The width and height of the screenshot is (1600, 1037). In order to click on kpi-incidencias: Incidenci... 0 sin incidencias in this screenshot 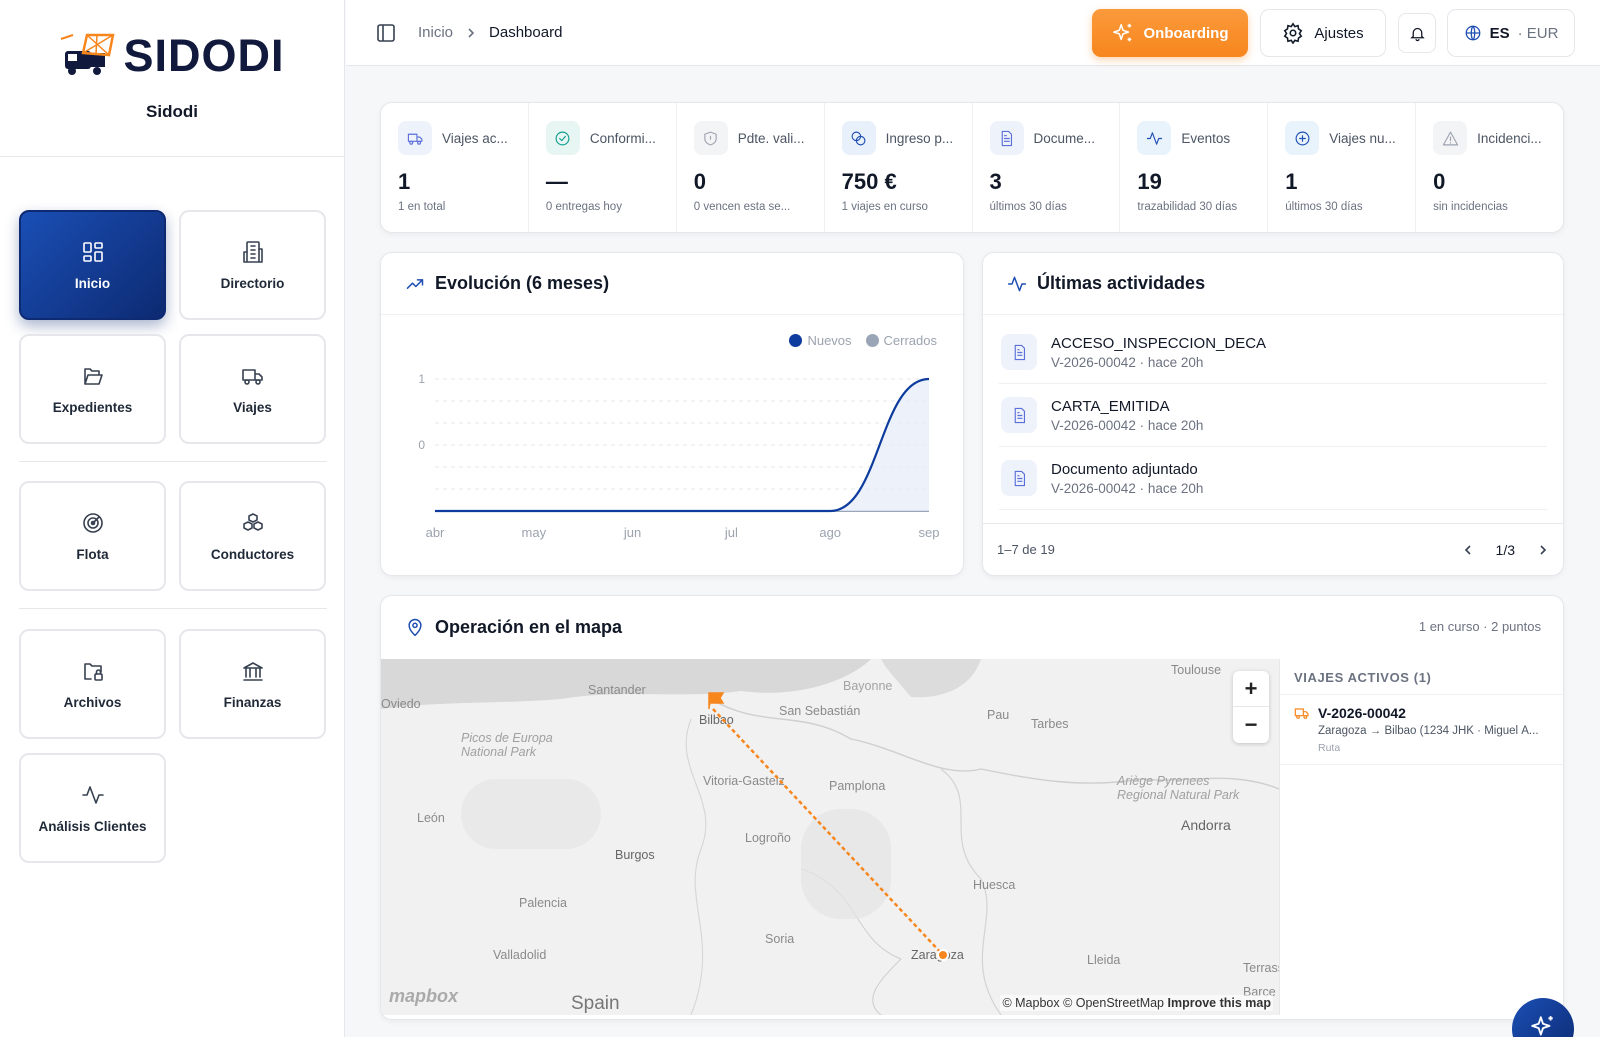, I will do `click(1489, 167)`.